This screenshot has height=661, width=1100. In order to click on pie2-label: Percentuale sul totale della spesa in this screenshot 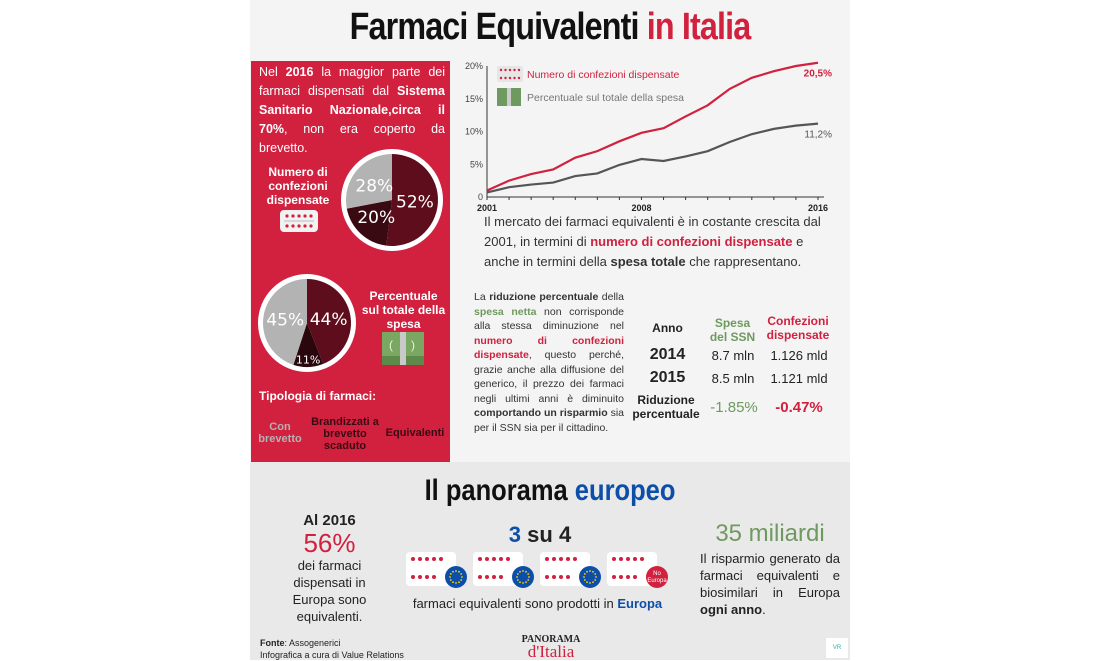, I will do `click(403, 310)`.